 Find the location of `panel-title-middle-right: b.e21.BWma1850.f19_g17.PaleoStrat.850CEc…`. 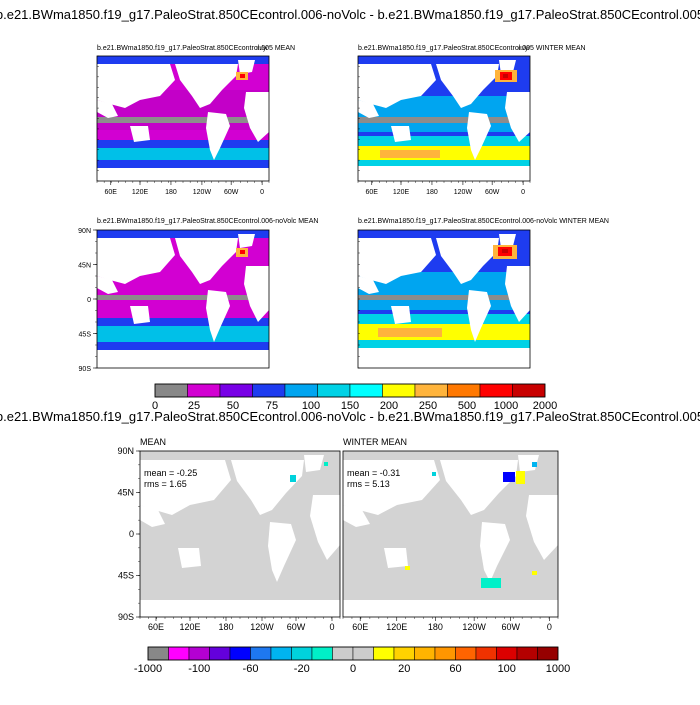

panel-title-middle-right: b.e21.BWma1850.f19_g17.PaleoStrat.850CEc… is located at coordinates (483, 221).